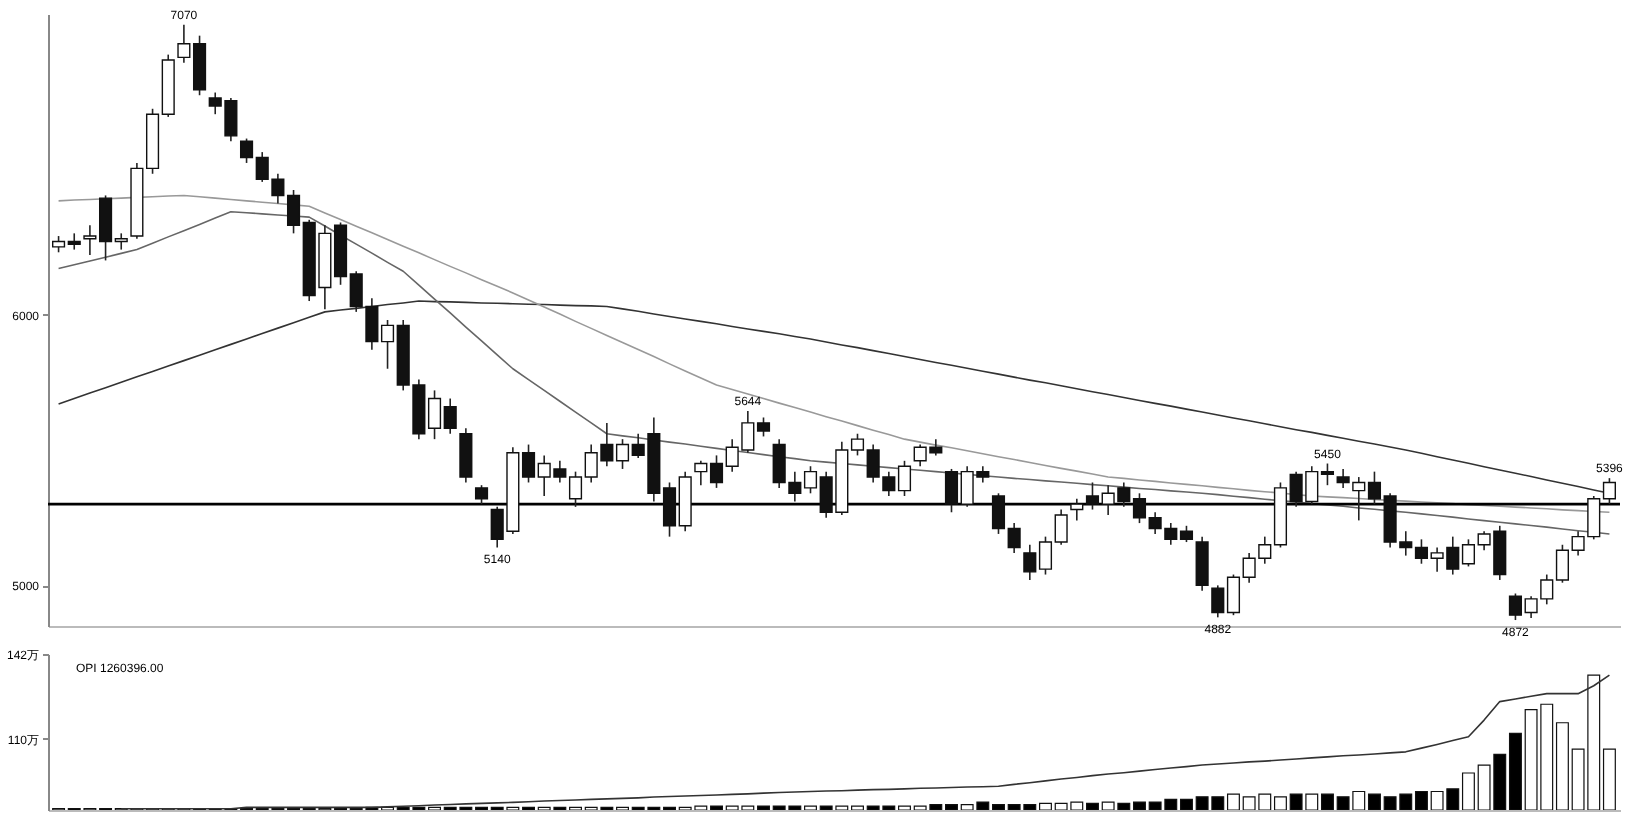 The width and height of the screenshot is (1632, 840). Describe the element at coordinates (865, 742) in the screenshot. I see `line-series` at that location.